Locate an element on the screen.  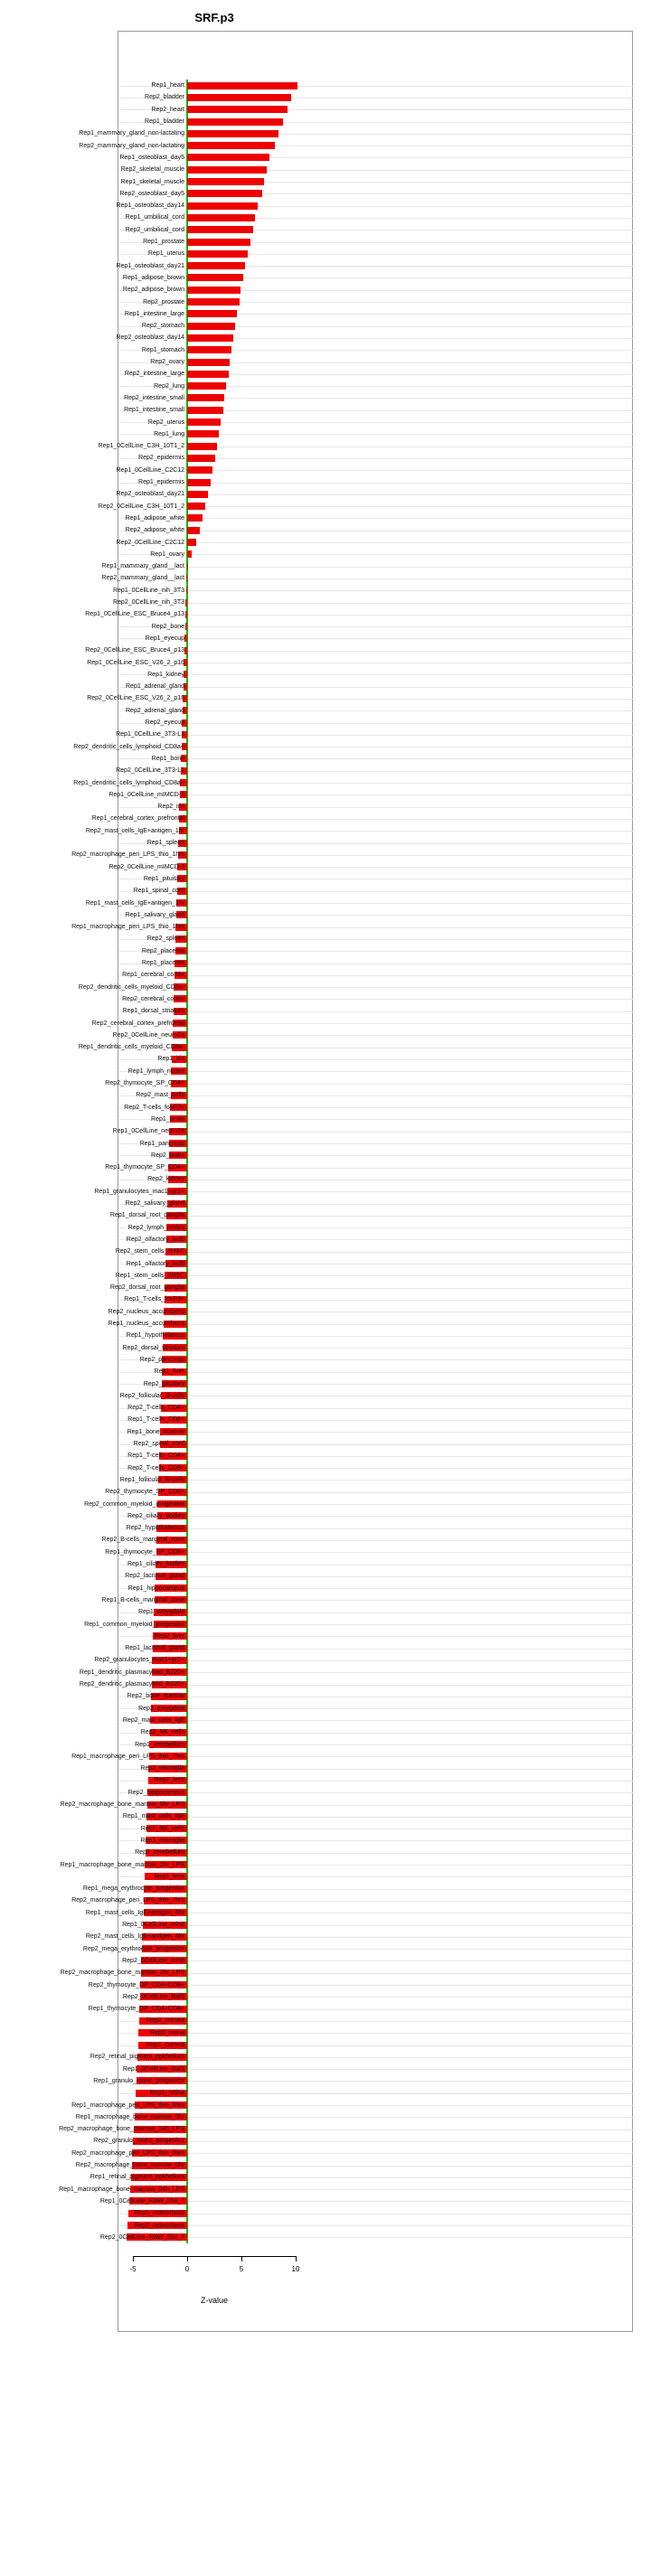
bar-row: Rep2_dorsal_root_ganglia is located at coordinates (326, 1287).